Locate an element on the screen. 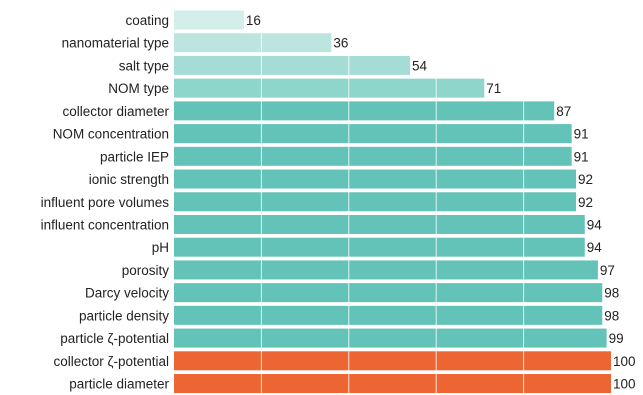 The height and width of the screenshot is (395, 643). category-label-8: influent pore volumes is located at coordinates (105, 202).